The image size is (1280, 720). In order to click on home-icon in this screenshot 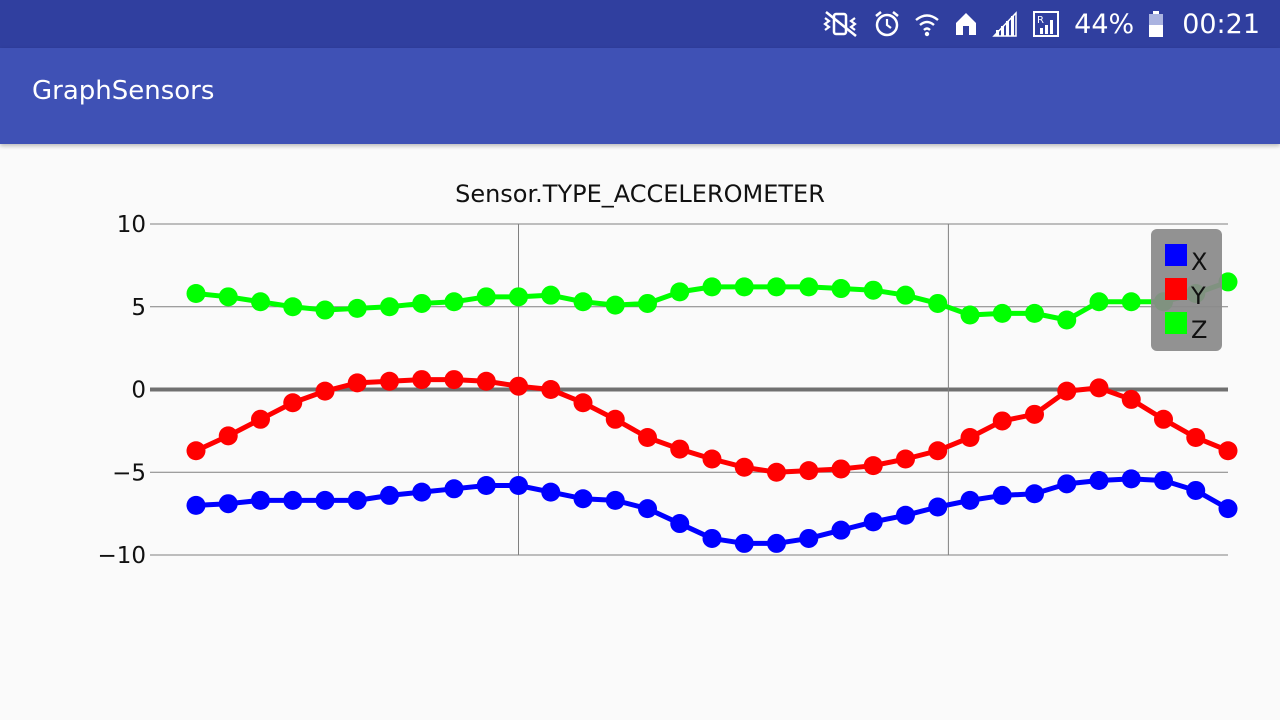, I will do `click(966, 24)`.